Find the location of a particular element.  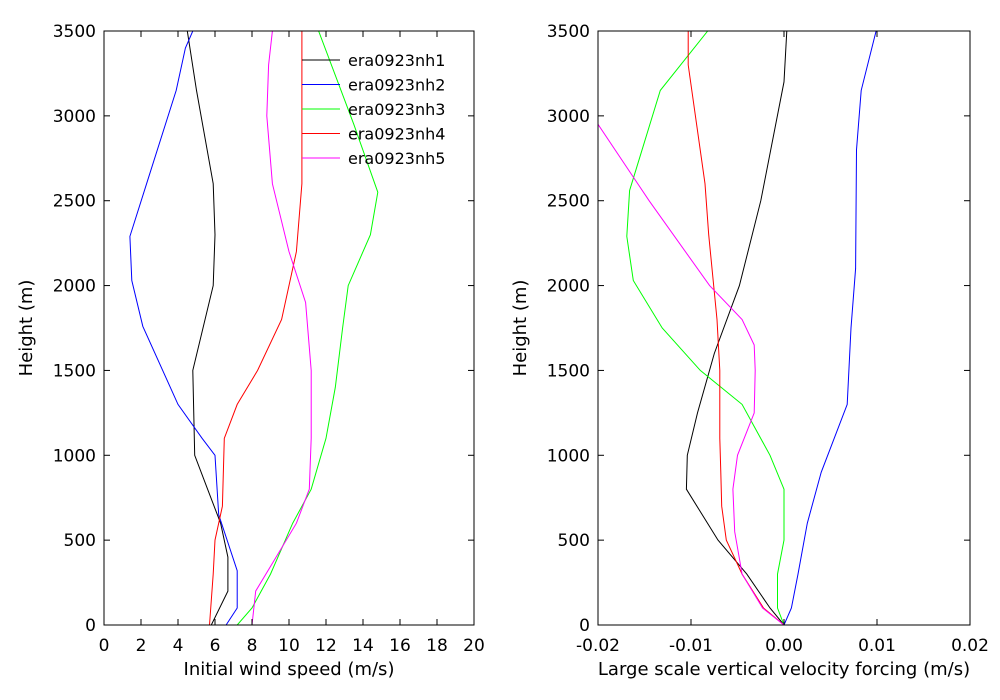

x-tick-label: 14 is located at coordinates (363, 646).